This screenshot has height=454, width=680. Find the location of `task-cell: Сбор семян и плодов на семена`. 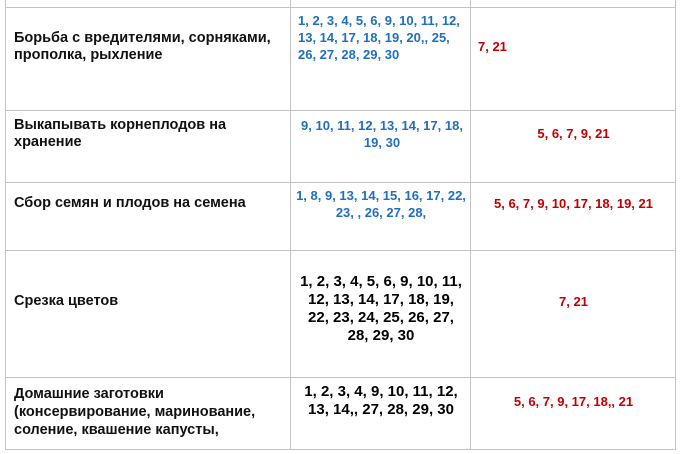

task-cell: Сбор семян и плодов на семена is located at coordinates (130, 203).